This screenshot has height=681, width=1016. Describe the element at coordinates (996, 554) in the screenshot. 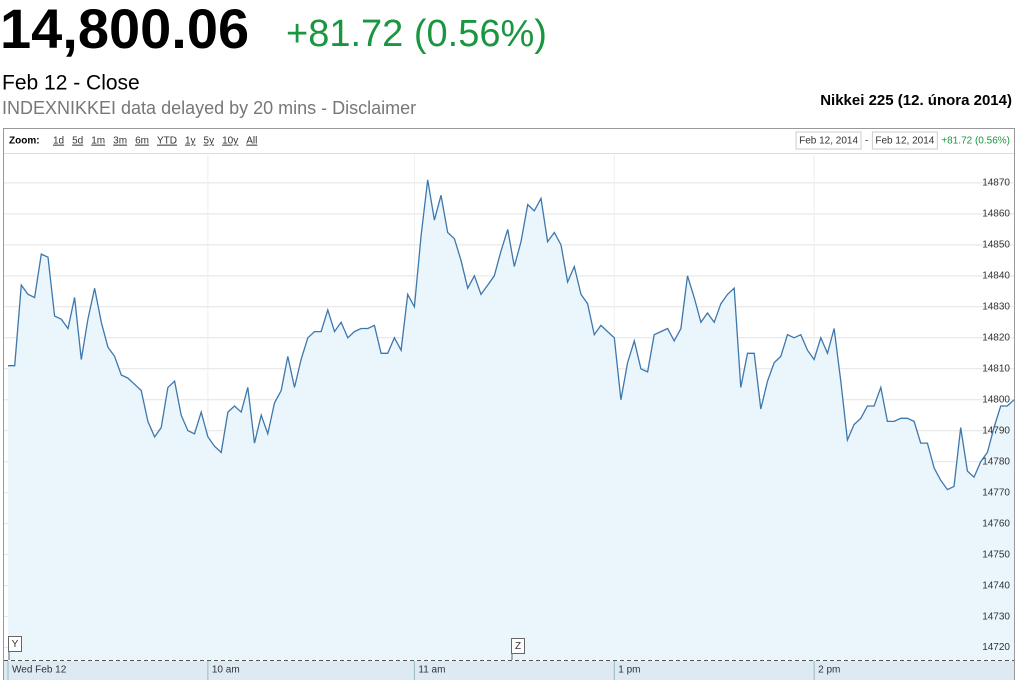

I see `y-tick-label: 14750` at that location.